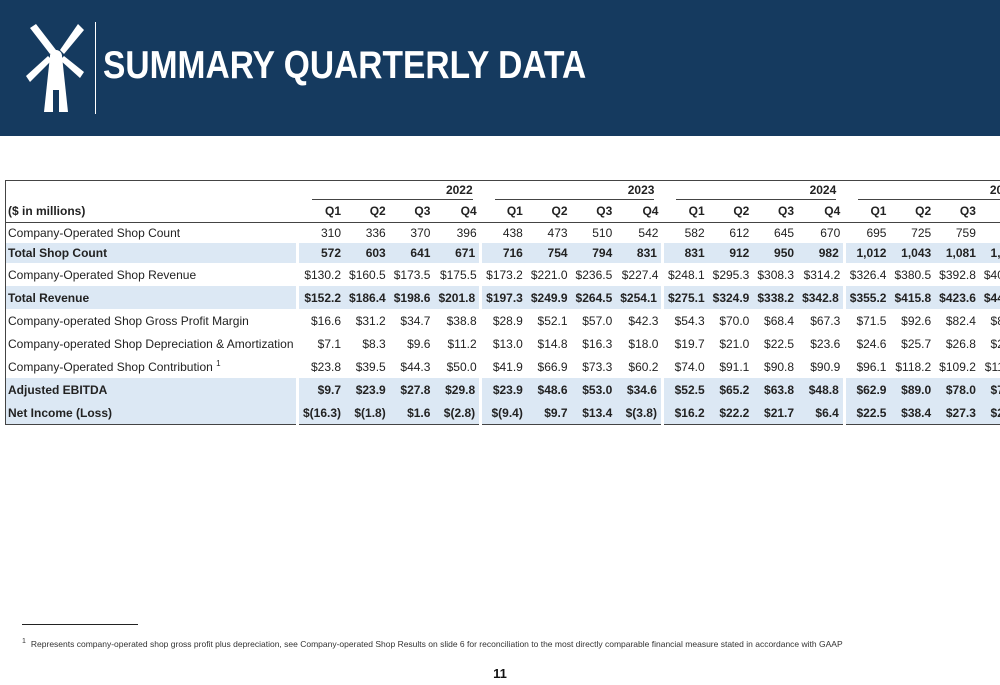 This screenshot has height=685, width=1000. Describe the element at coordinates (992, 366) in the screenshot. I see `table-cell: $113.1` at that location.